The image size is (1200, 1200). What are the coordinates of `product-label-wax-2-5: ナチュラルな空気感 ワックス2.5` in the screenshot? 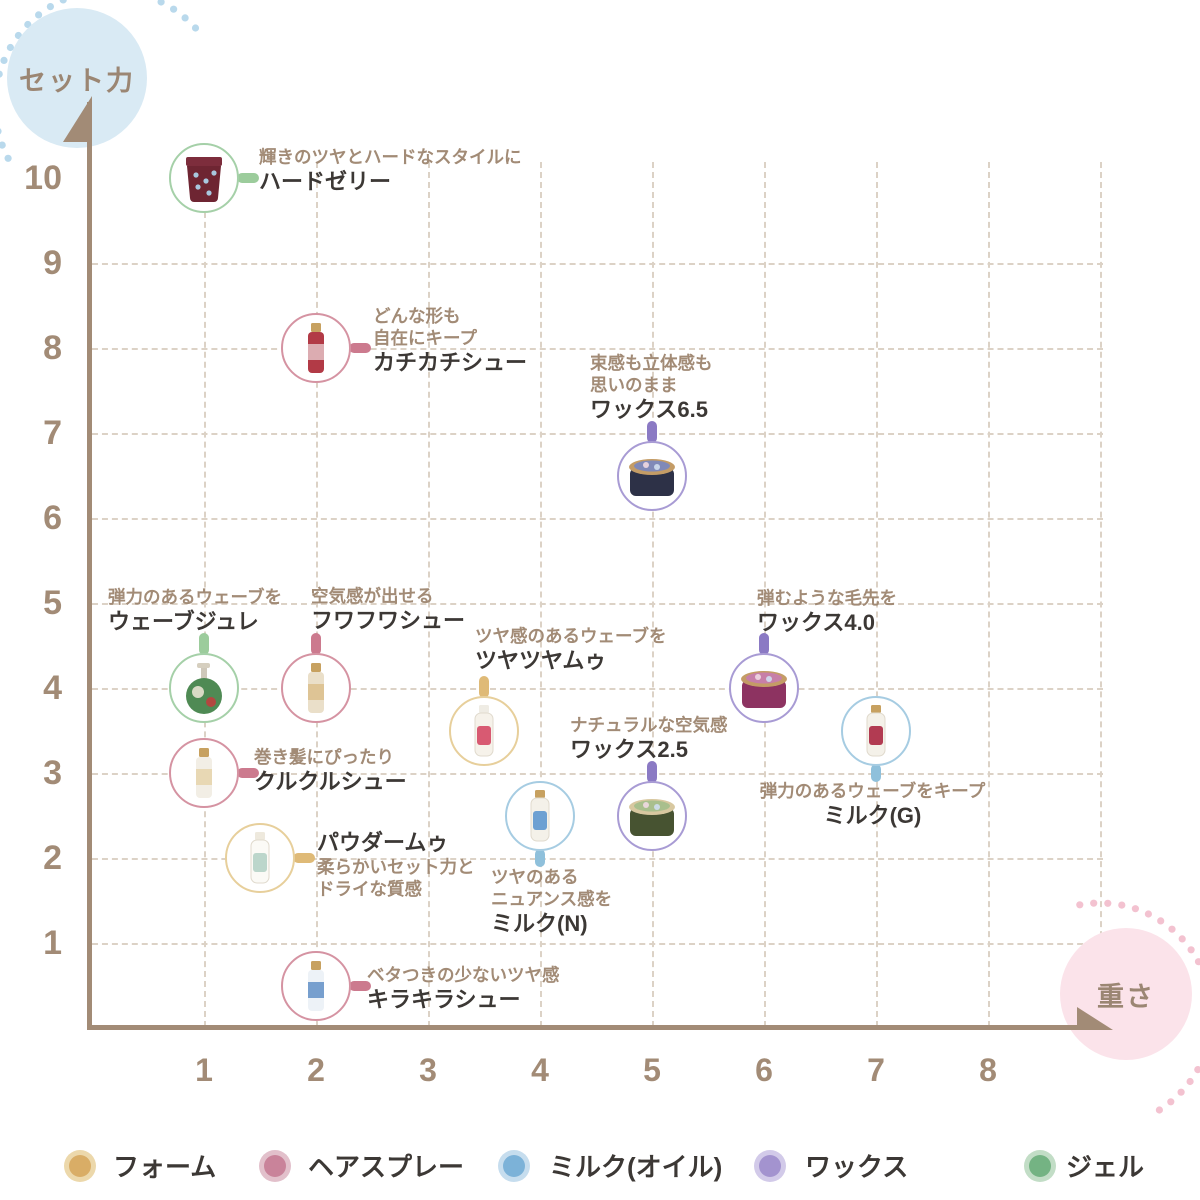 It's located at (649, 738).